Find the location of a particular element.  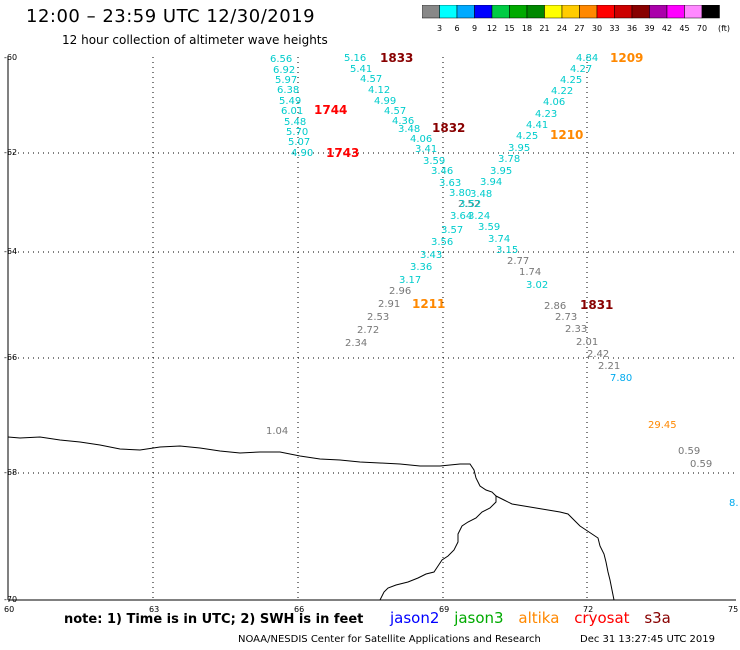

wave-height-value: 1.74 is located at coordinates (530, 272).